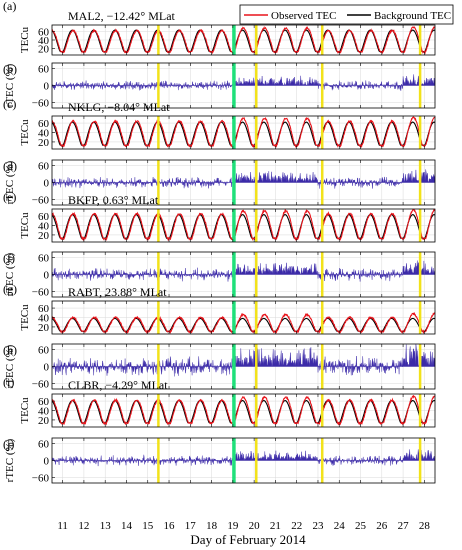 This screenshot has height=550, width=462. I want to click on y-axis-label-h: rTEC (%), so click(10, 366).